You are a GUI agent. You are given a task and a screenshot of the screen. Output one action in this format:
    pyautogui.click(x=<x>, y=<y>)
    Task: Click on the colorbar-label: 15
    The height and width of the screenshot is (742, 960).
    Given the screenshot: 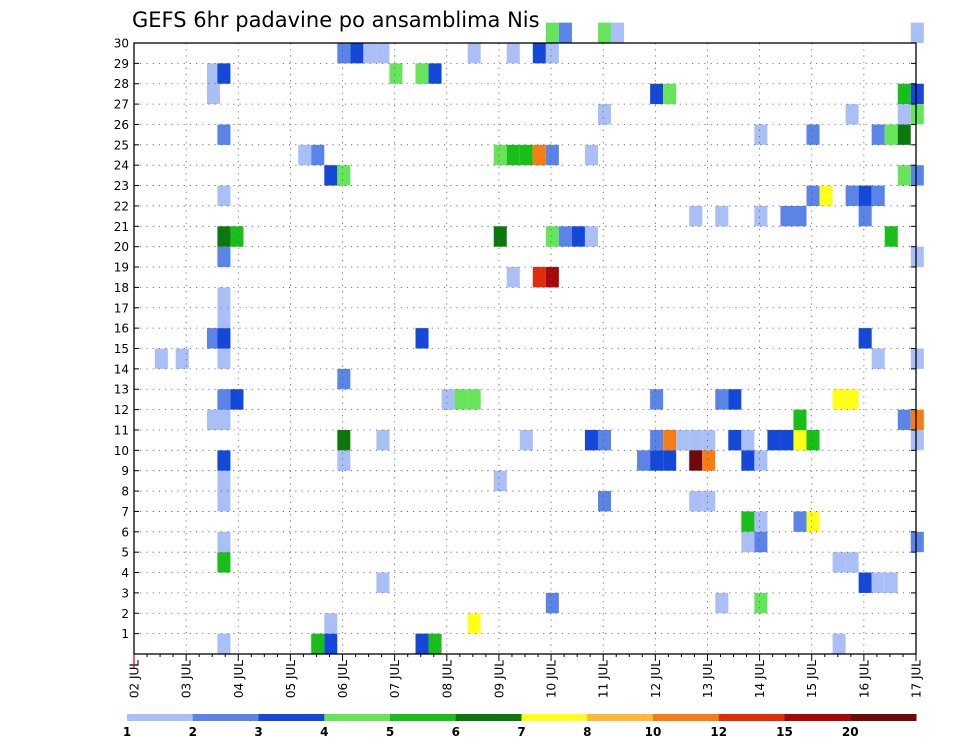 What is the action you would take?
    pyautogui.click(x=784, y=732)
    